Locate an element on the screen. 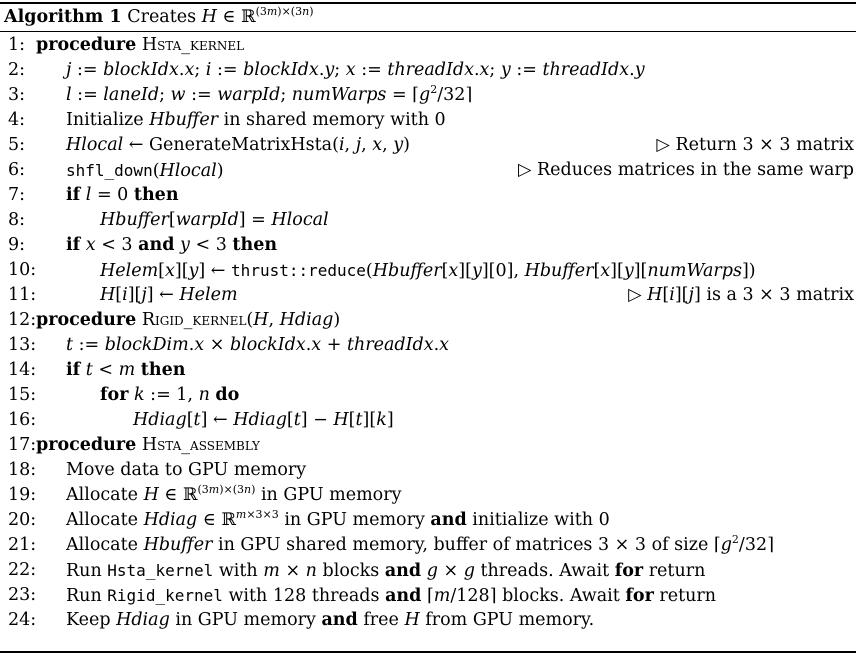  algorithm-label: Algorithm 1 is located at coordinates (63, 17).